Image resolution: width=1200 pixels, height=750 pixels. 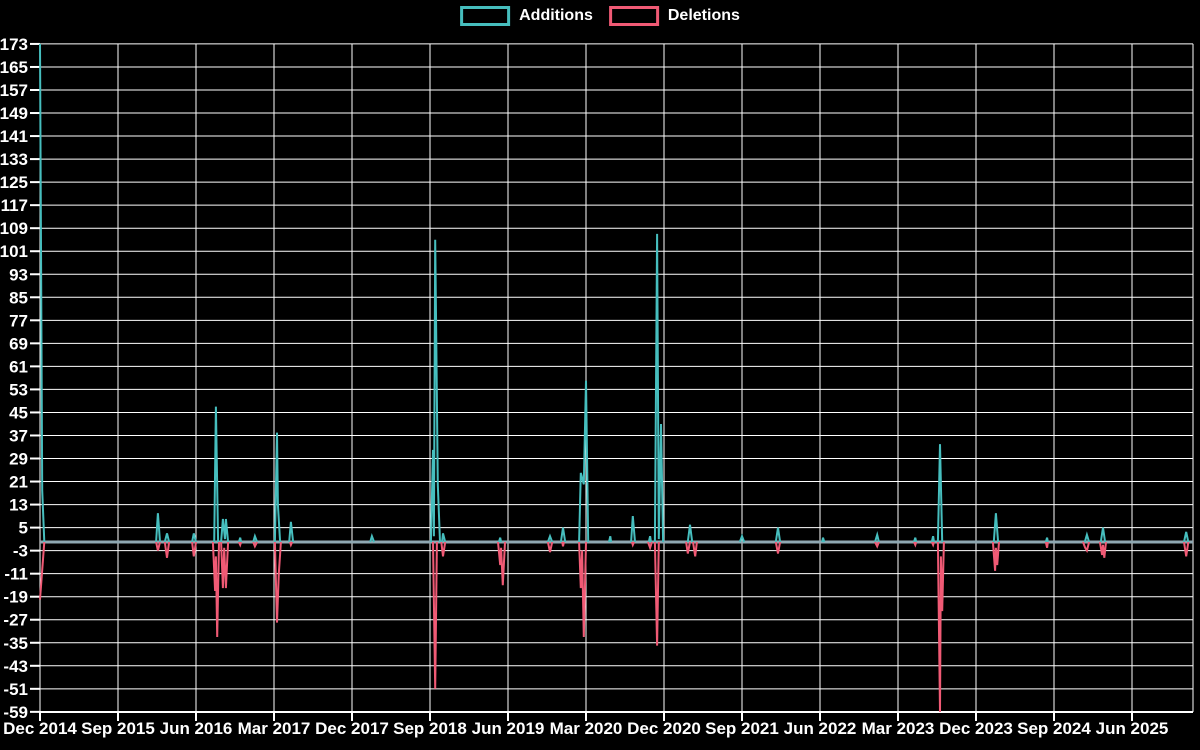 I want to click on x-tick-label: Dec 2020, so click(x=664, y=728).